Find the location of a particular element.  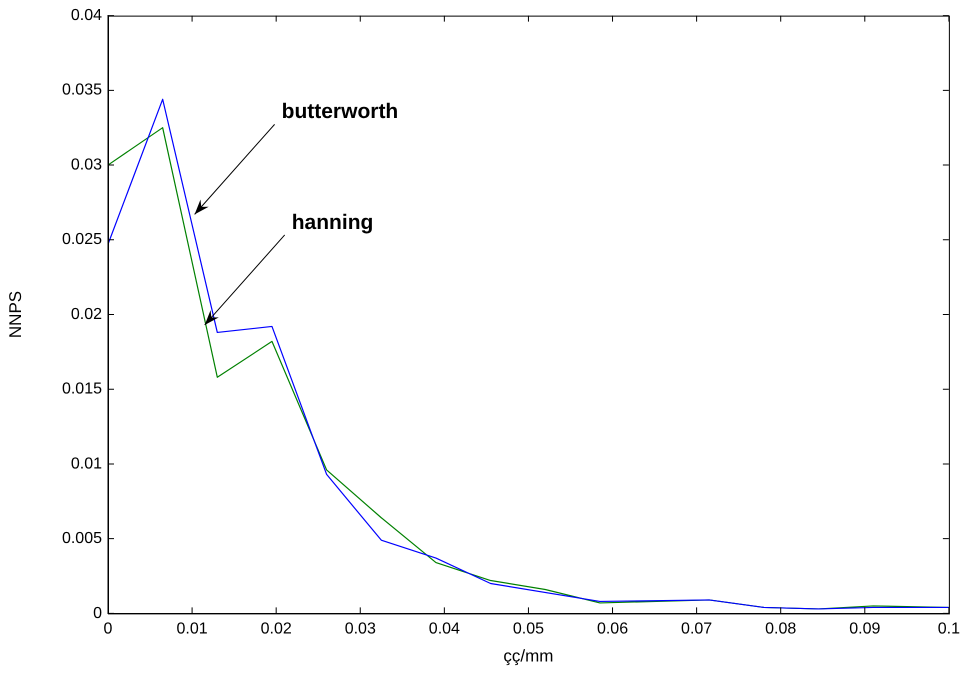

x-tick-label: 0.03 is located at coordinates (360, 629).